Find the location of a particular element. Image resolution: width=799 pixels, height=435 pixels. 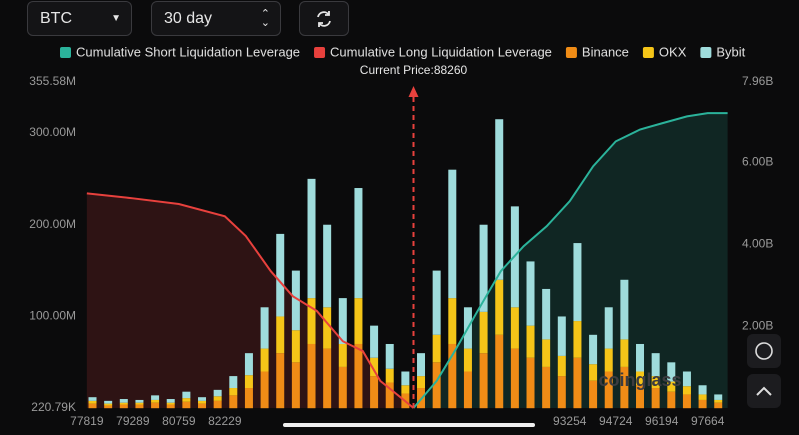

refresh-icon is located at coordinates (324, 18).